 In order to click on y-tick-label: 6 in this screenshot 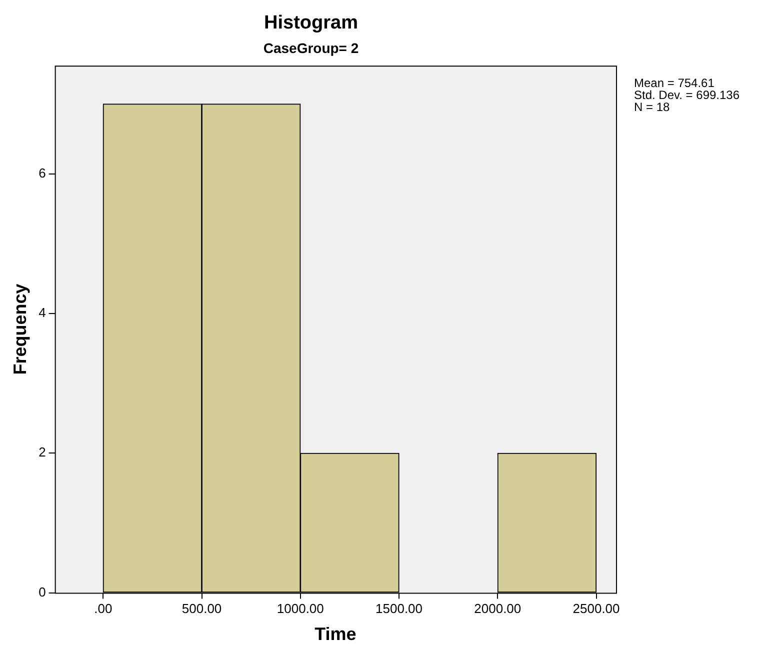, I will do `click(42, 172)`.